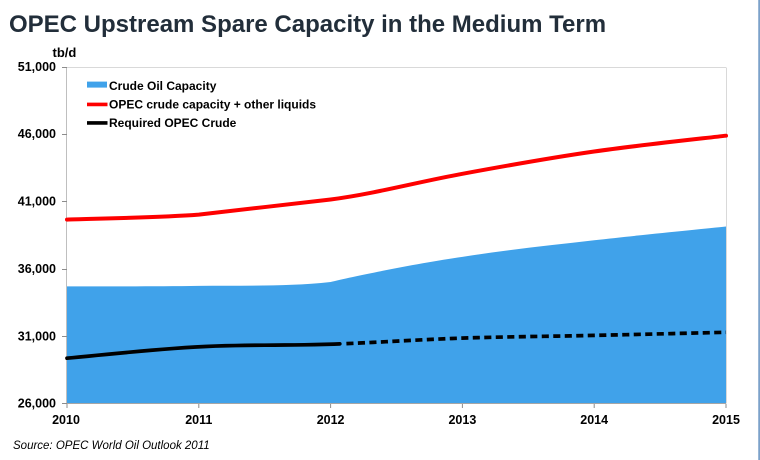 The height and width of the screenshot is (460, 760). I want to click on svg-text: 2011, so click(198, 420).